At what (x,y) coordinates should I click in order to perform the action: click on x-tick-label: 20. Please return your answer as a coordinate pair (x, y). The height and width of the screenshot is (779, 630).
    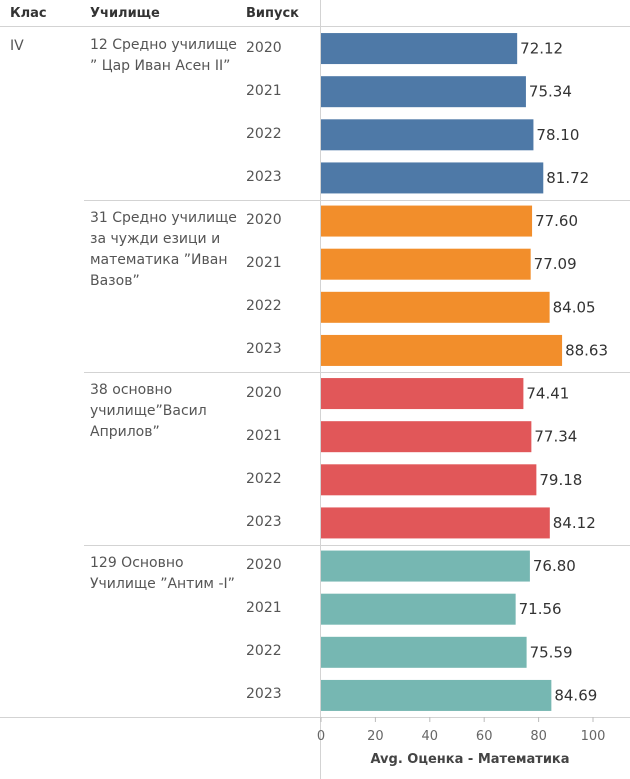
    Looking at the image, I should click on (375, 736).